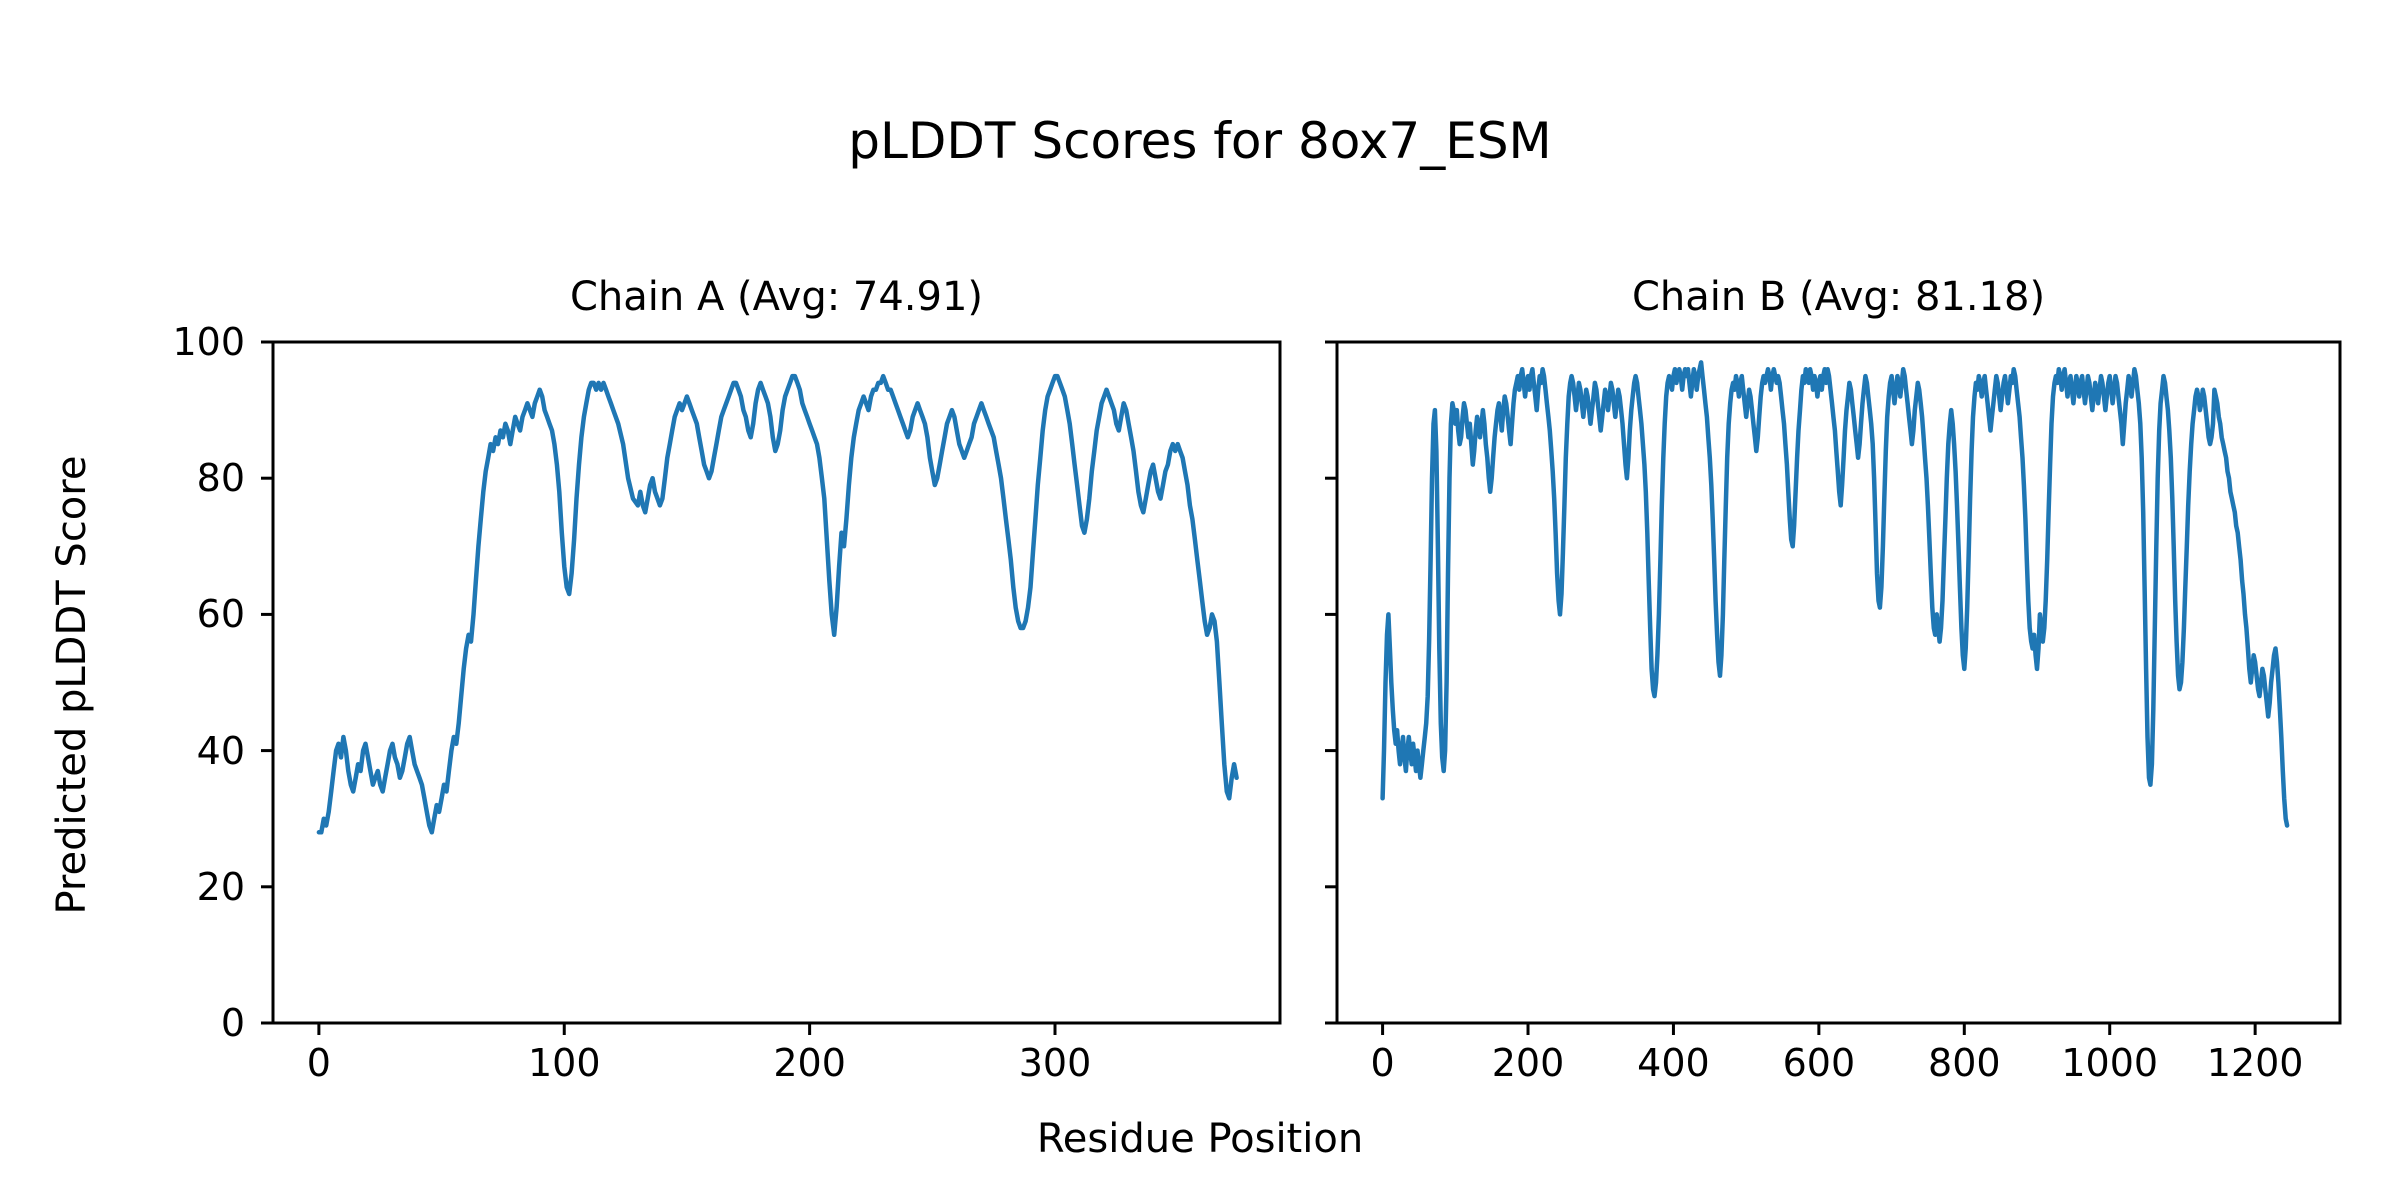 This screenshot has height=1200, width=2400. Describe the element at coordinates (2255, 1063) in the screenshot. I see `x-tick-label-chain-b: 1200` at that location.